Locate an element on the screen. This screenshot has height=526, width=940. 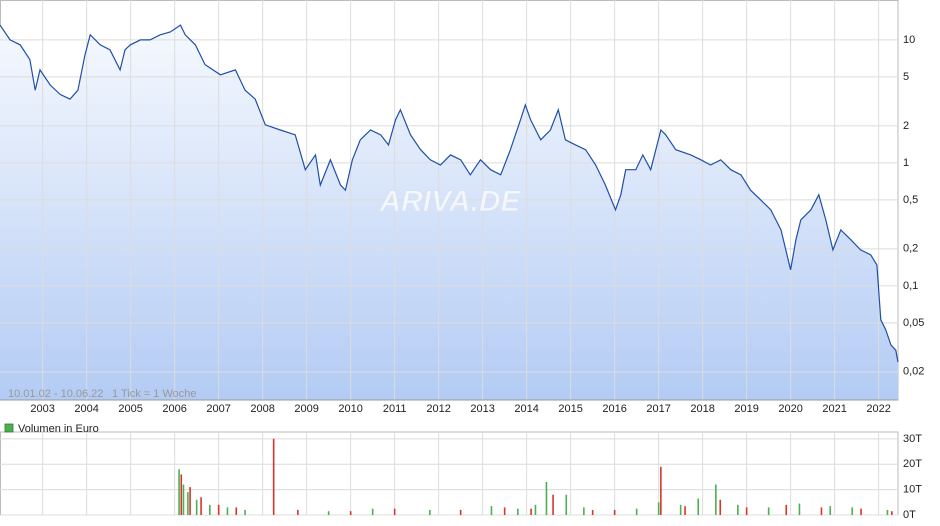
x-tick-label: 2015 is located at coordinates (570, 409).